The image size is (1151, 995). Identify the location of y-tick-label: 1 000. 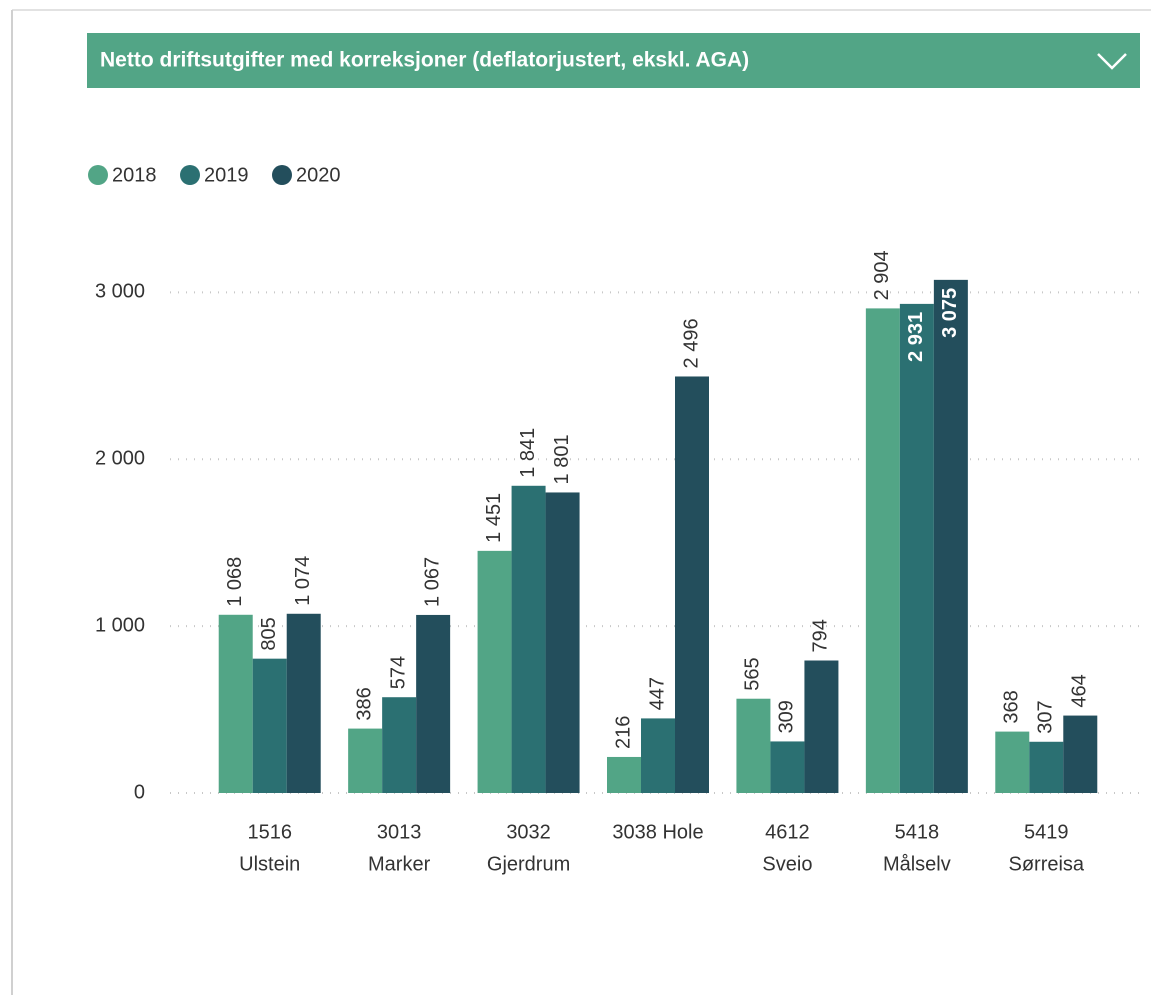
(120, 625).